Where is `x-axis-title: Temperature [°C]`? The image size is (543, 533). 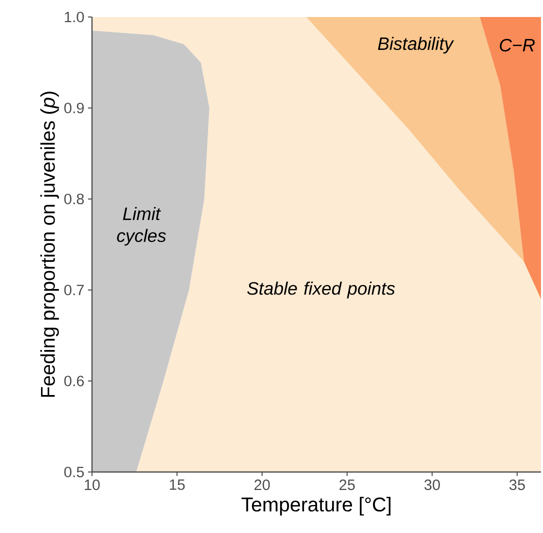
x-axis-title: Temperature [°C] is located at coordinates (316, 506).